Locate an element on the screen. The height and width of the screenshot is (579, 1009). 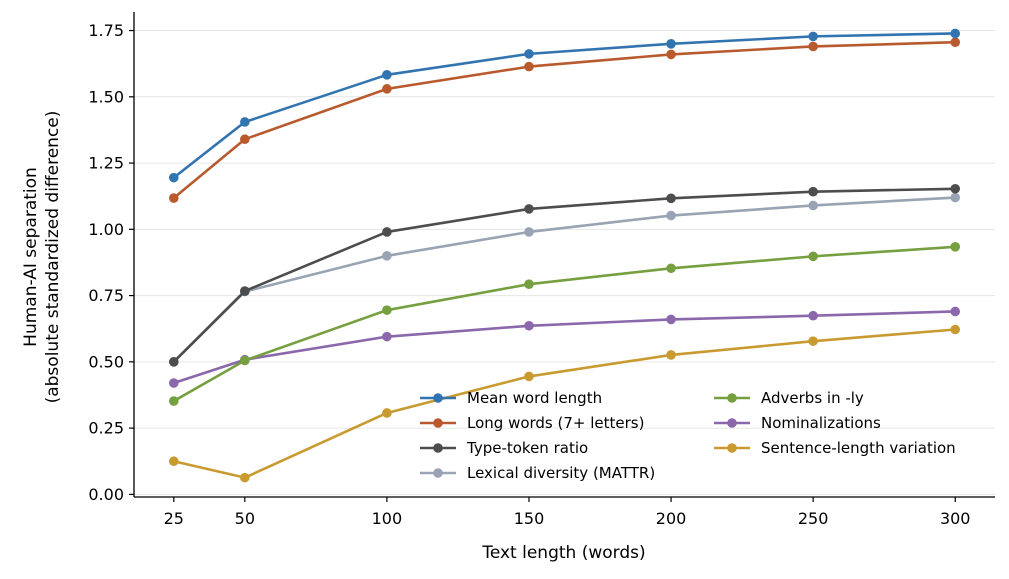
legend-item: Sentence-length variation is located at coordinates (835, 448).